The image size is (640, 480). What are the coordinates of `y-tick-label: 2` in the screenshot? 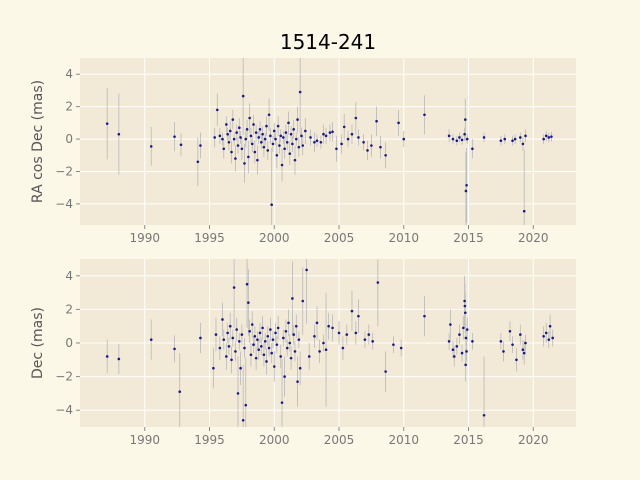 It's located at (69, 107).